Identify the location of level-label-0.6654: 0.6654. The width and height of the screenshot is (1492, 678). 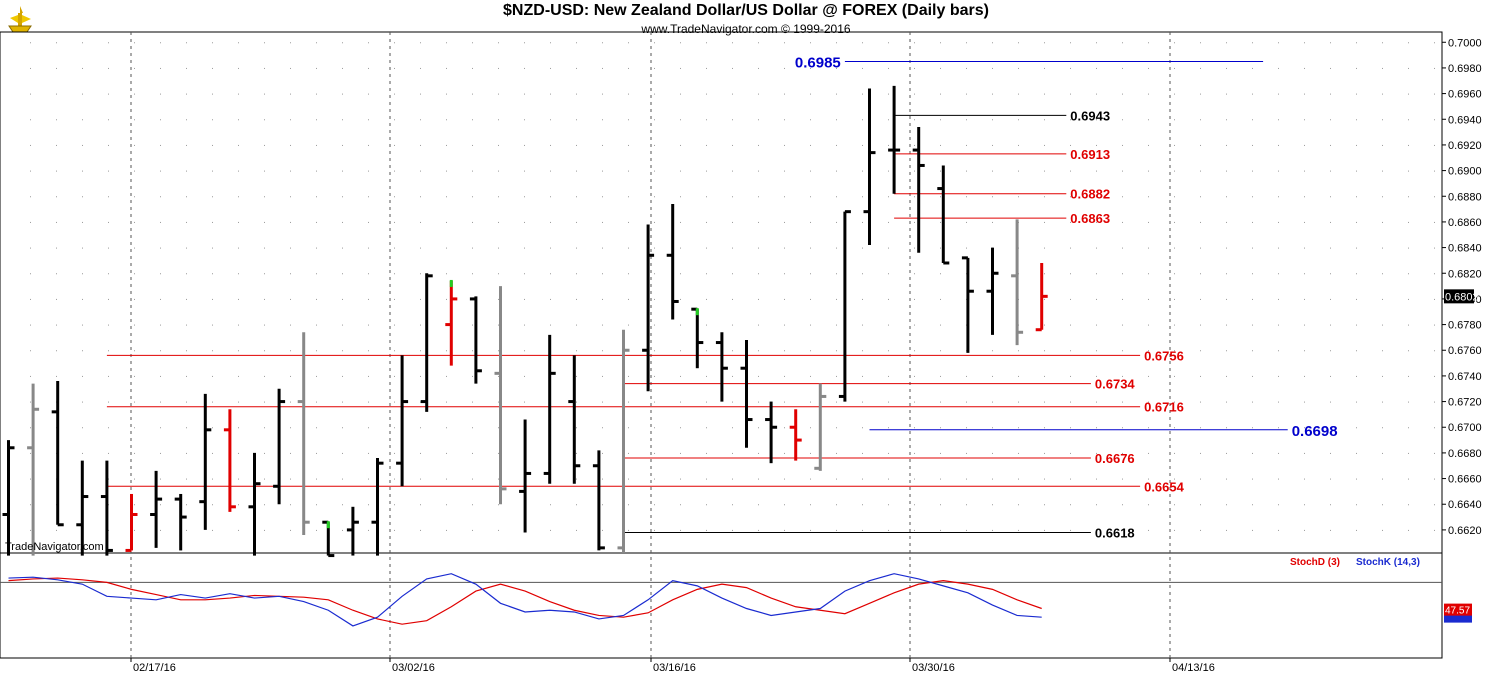
(1164, 486).